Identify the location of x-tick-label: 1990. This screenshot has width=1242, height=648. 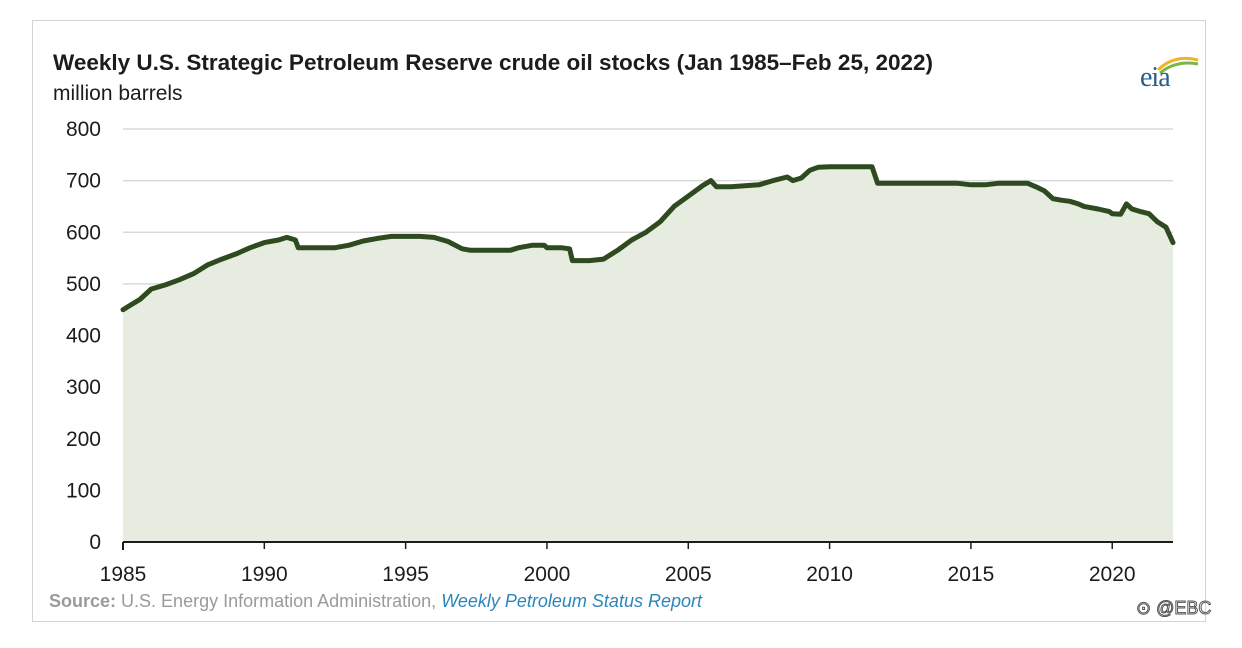
(264, 574).